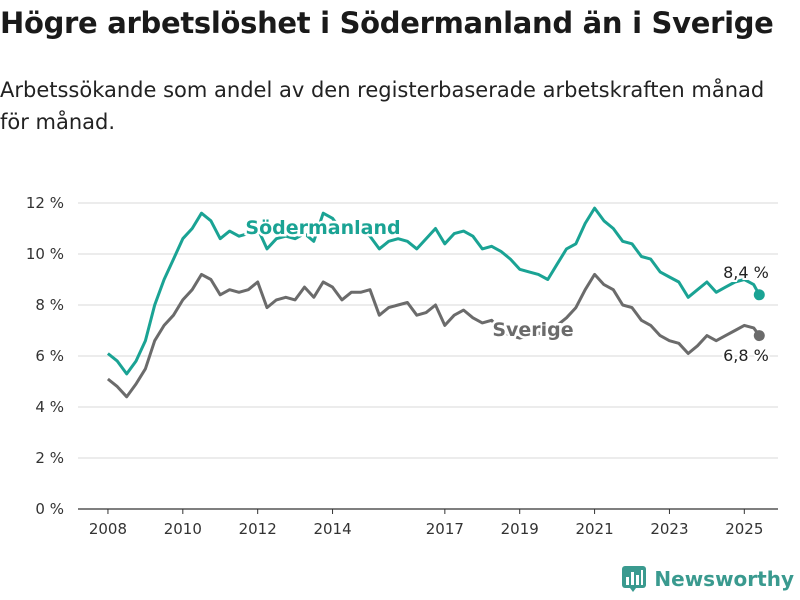 The width and height of the screenshot is (800, 600). What do you see at coordinates (322, 228) in the screenshot?
I see `series-label-sodermanland: Södermanland` at bounding box center [322, 228].